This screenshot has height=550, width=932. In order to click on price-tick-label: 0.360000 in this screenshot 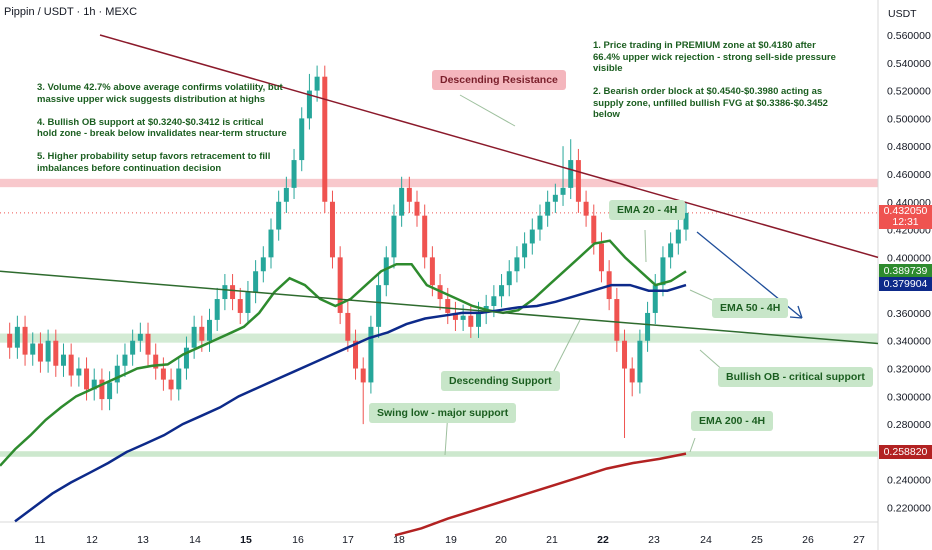, I will do `click(909, 314)`.